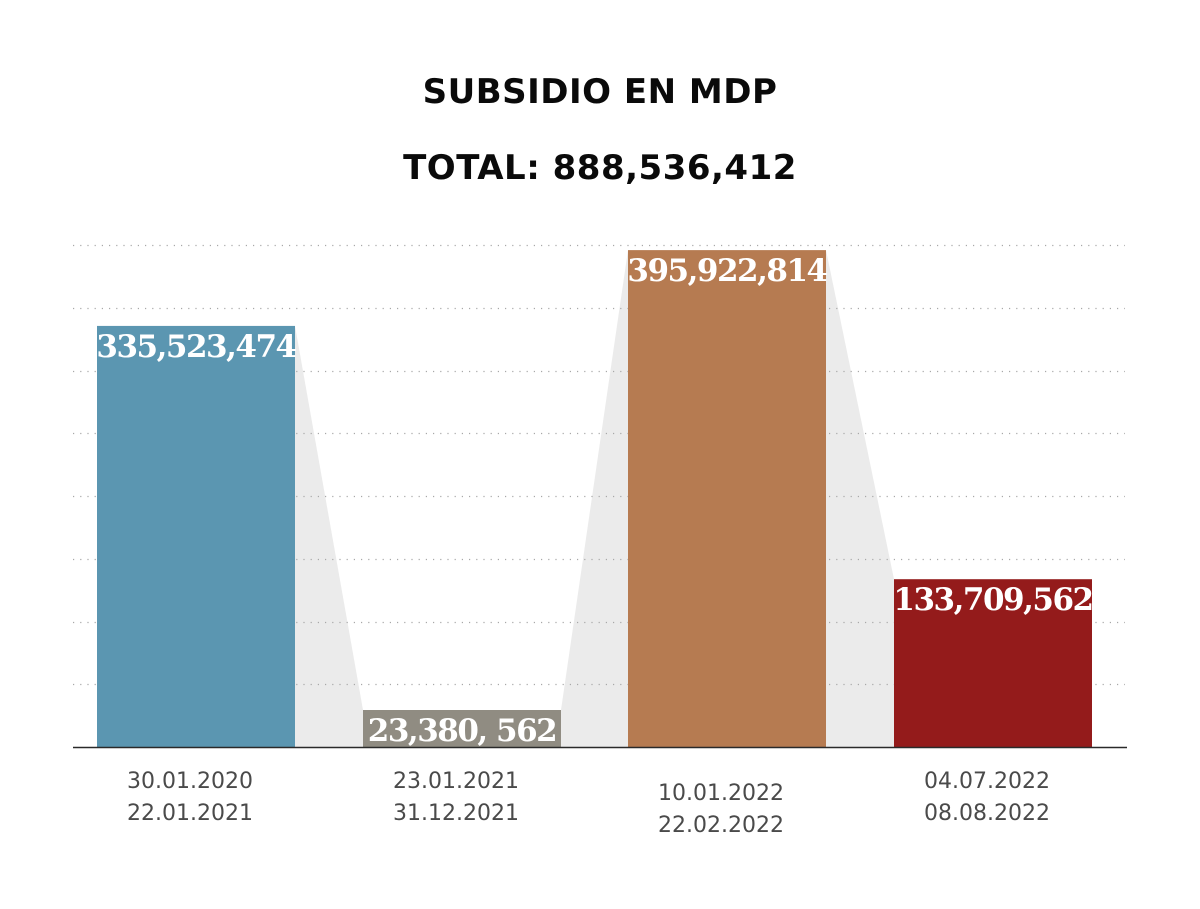 This screenshot has height=909, width=1200. Describe the element at coordinates (600, 168) in the screenshot. I see `chart-subtitle-total: TOTAL: 888,536,412` at that location.